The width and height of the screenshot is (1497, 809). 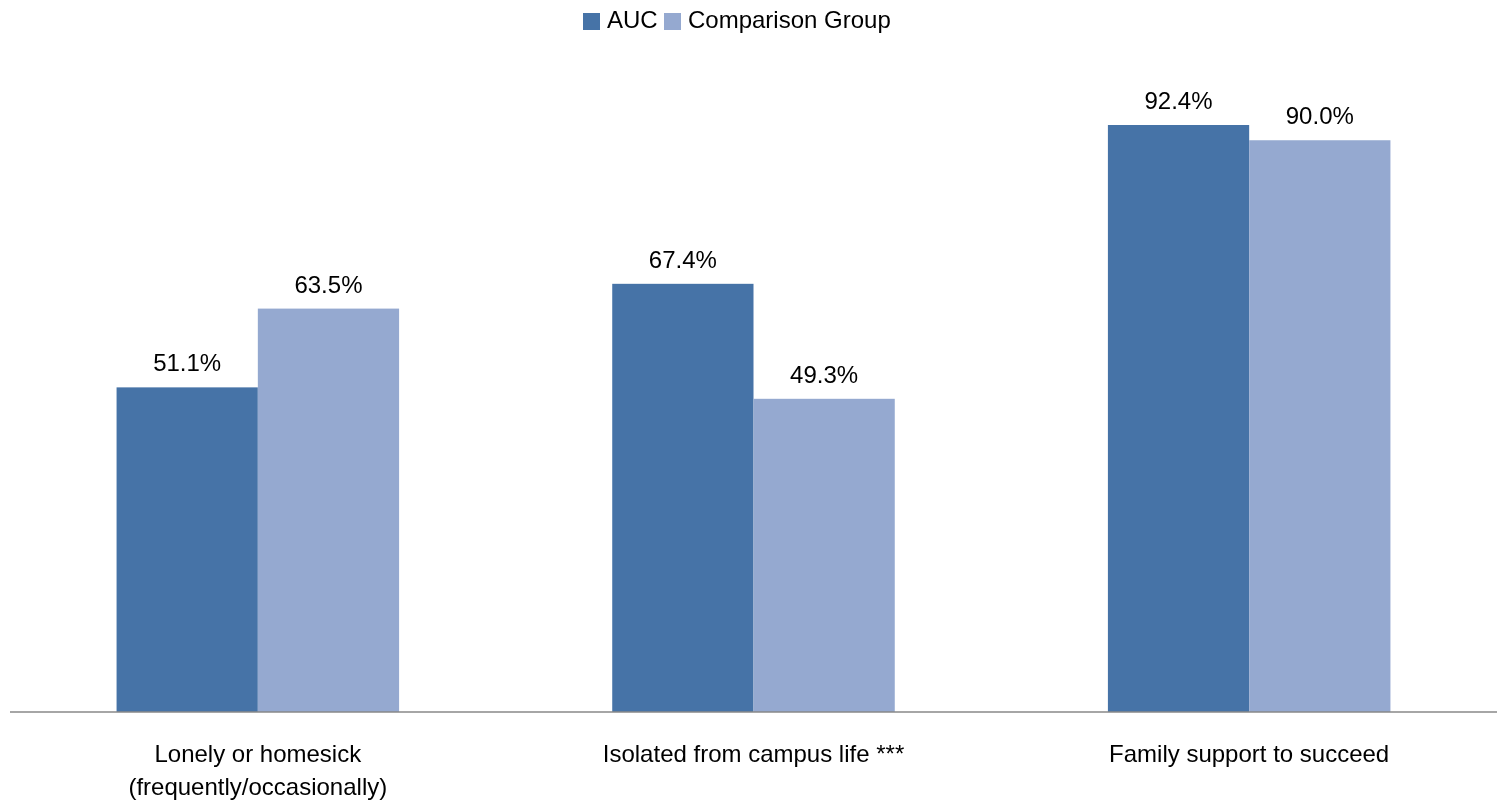 What do you see at coordinates (1319, 116) in the screenshot?
I see `data-label: 90.0%` at bounding box center [1319, 116].